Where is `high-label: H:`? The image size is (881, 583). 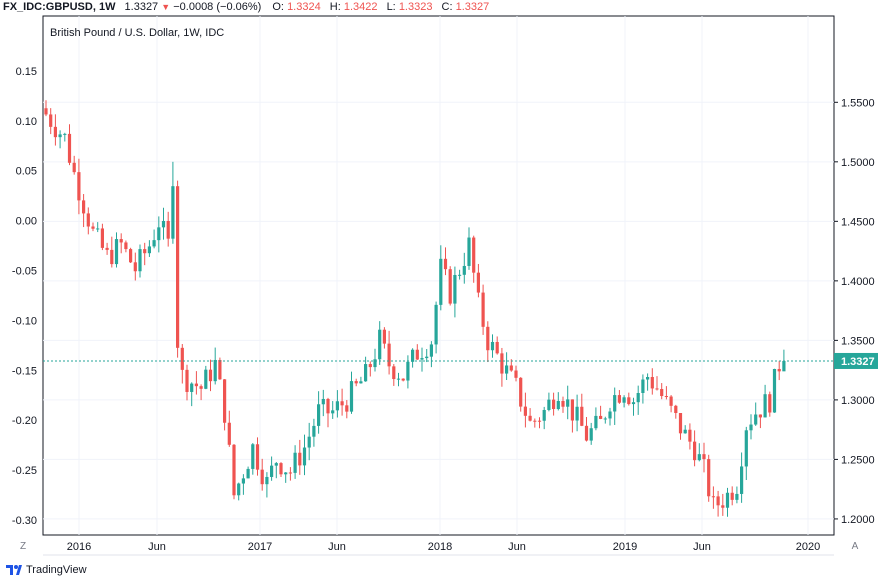
high-label: H: is located at coordinates (335, 7).